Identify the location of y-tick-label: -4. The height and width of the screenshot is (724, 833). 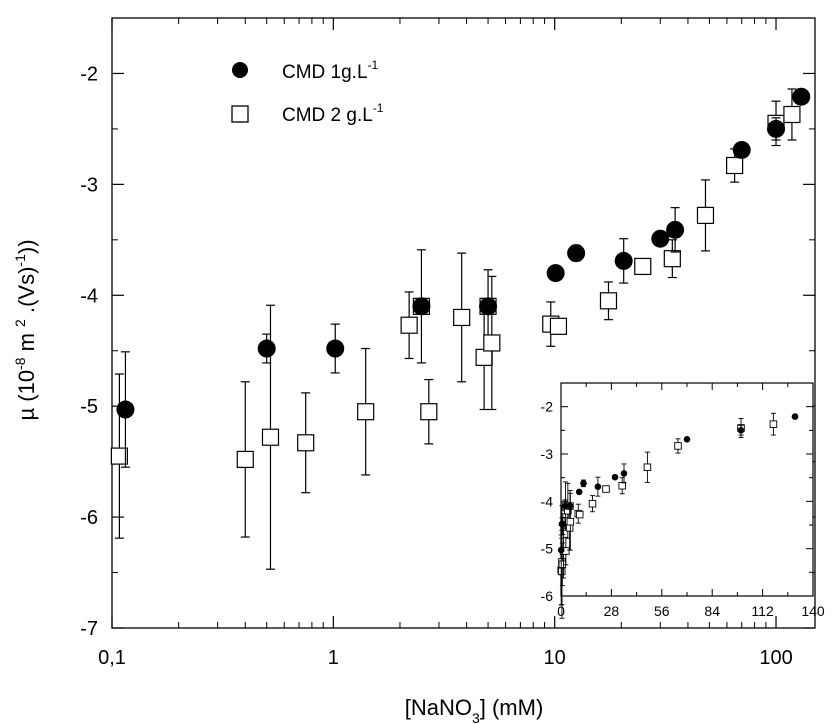
(89, 296).